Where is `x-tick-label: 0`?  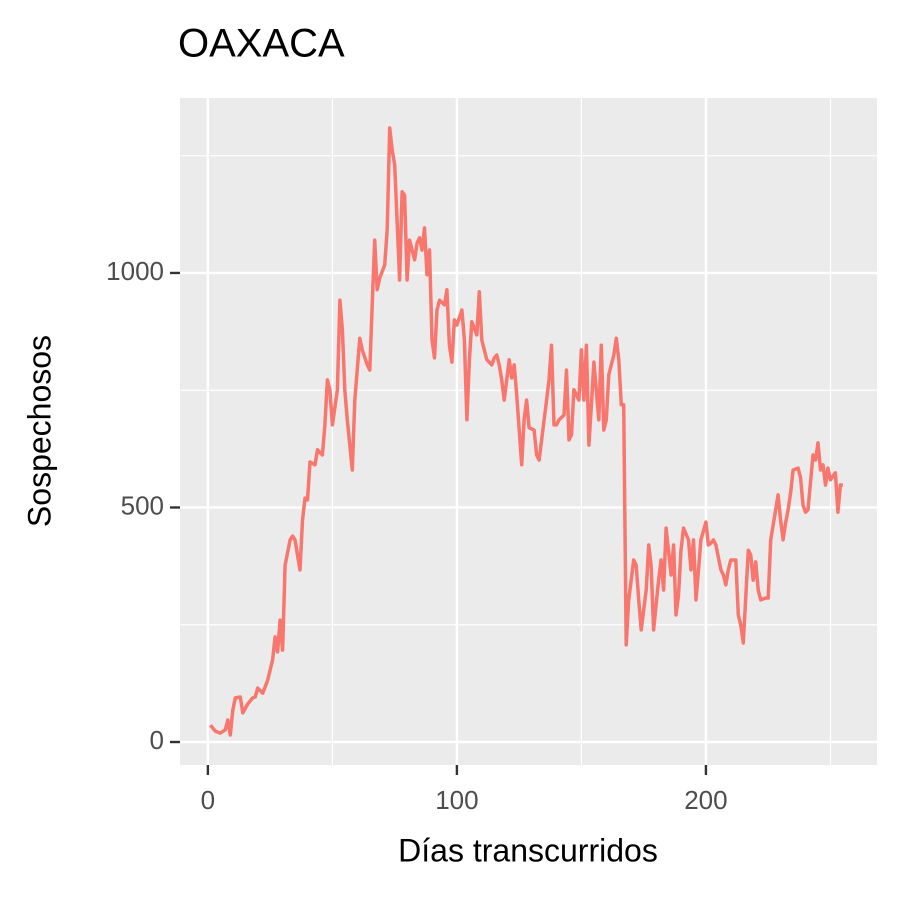
x-tick-label: 0 is located at coordinates (208, 800).